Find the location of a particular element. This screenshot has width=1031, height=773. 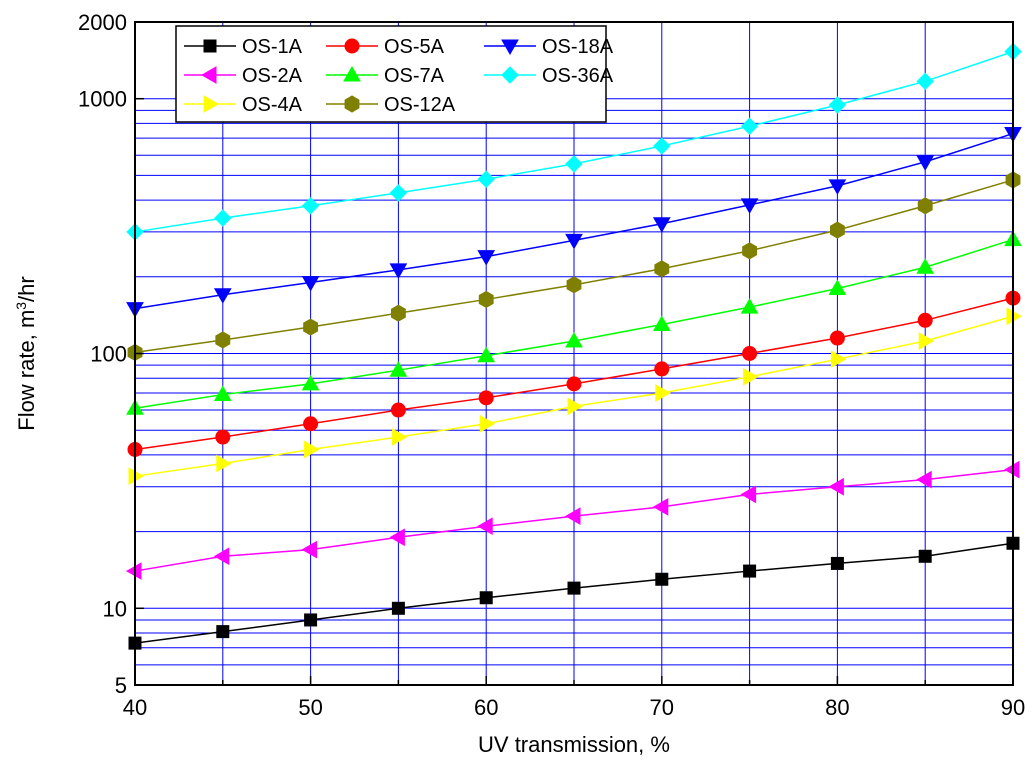

legend-marker-os-7a is located at coordinates (352, 73).